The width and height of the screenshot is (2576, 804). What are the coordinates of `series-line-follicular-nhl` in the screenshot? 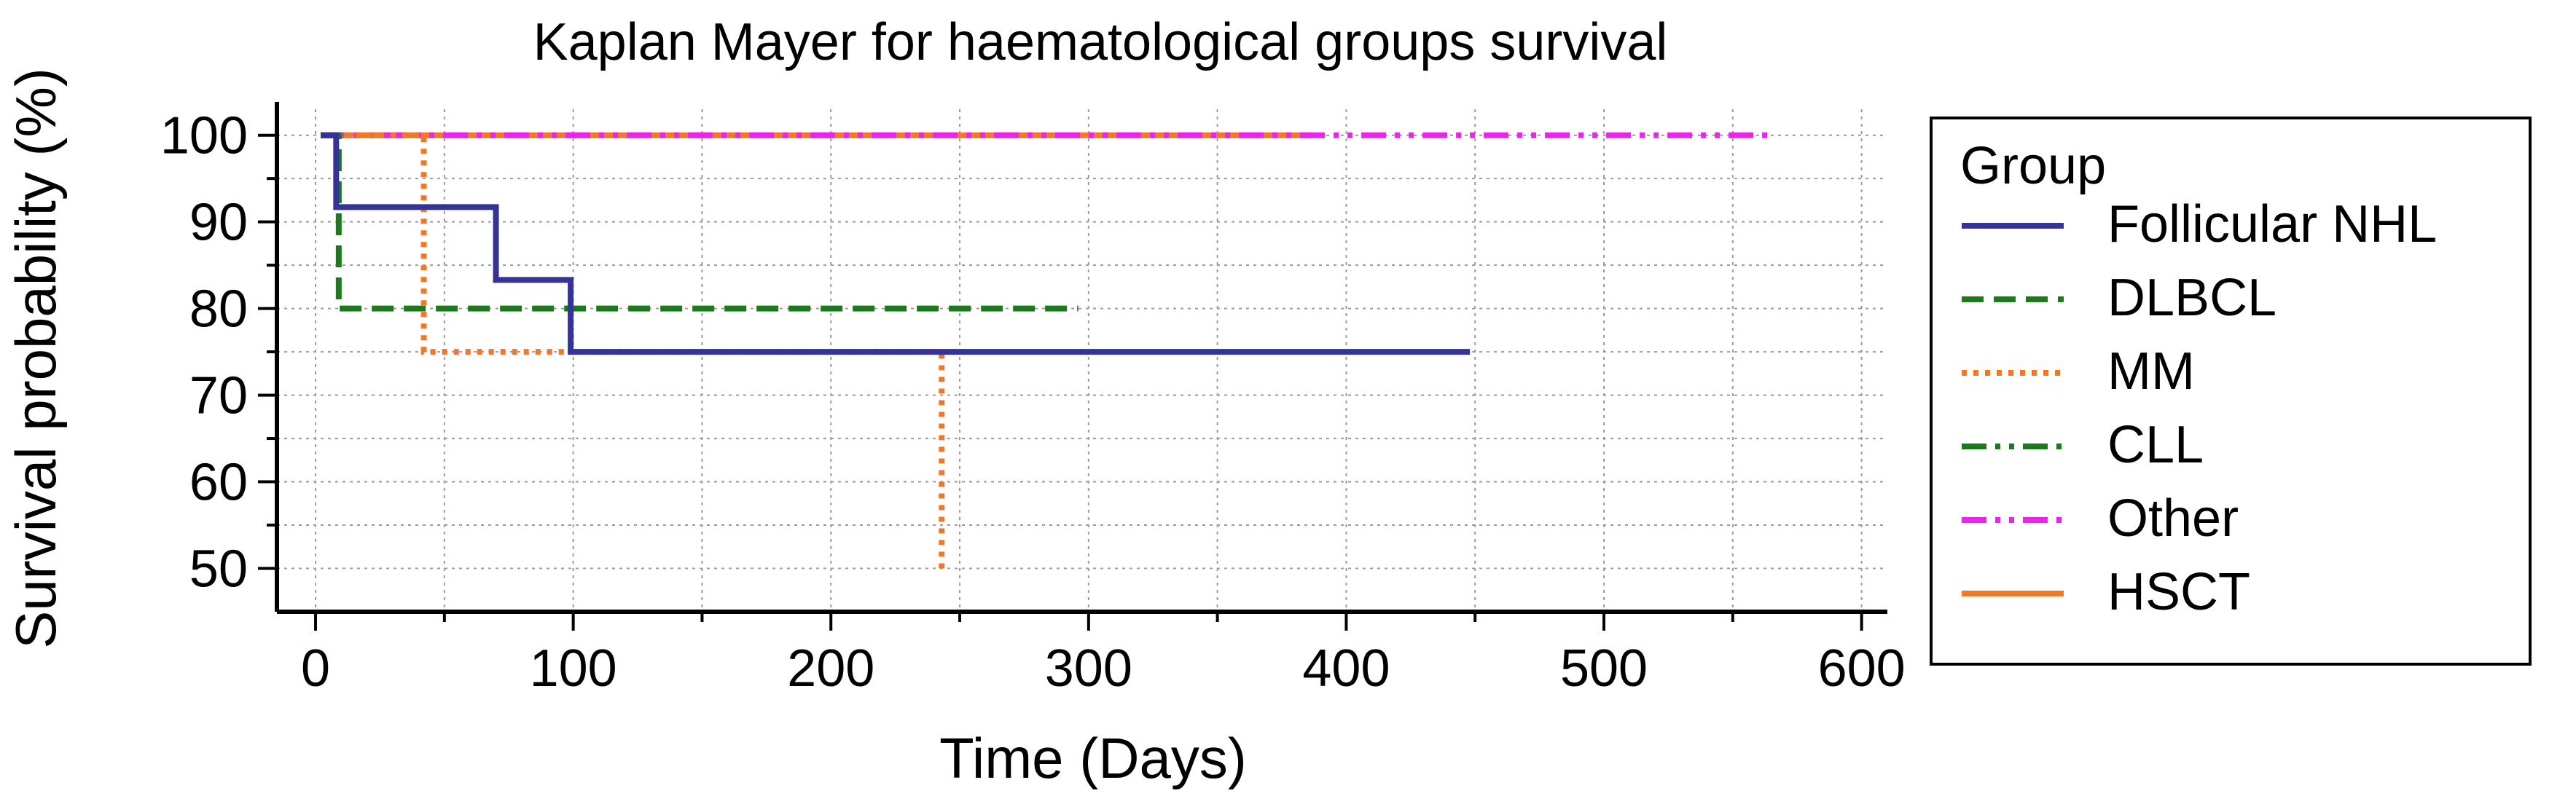 It's located at (896, 243).